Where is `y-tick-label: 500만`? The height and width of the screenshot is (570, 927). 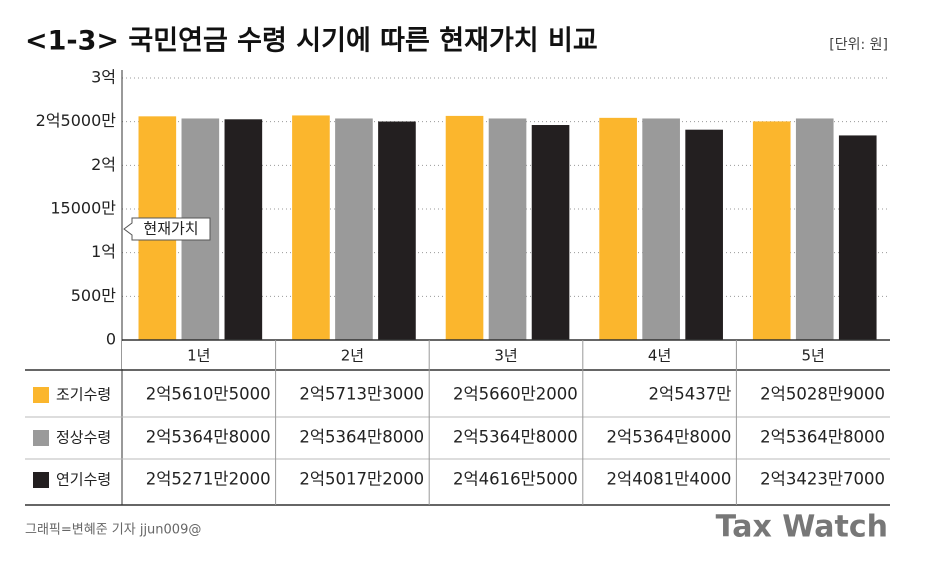 y-tick-label: 500만 is located at coordinates (94, 295).